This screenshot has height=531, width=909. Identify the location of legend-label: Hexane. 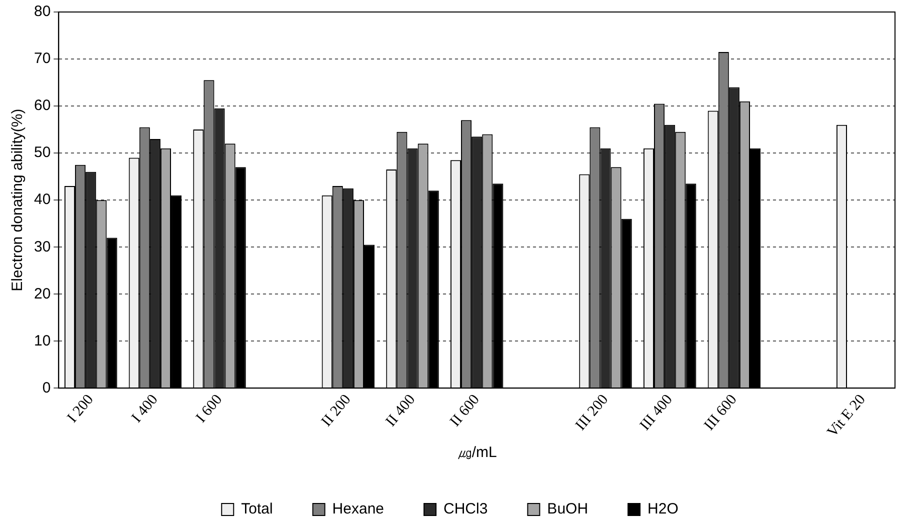
(358, 509).